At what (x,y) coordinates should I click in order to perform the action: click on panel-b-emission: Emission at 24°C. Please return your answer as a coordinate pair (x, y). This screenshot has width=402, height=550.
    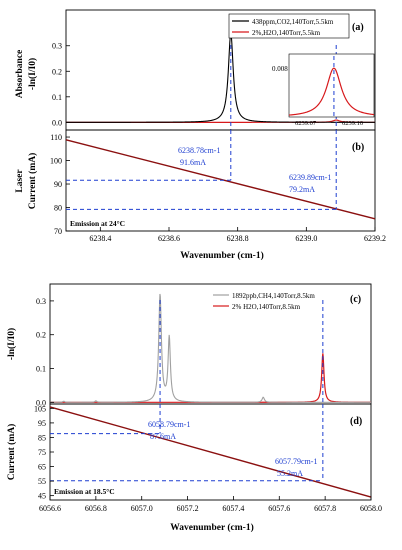
    Looking at the image, I should click on (97, 223).